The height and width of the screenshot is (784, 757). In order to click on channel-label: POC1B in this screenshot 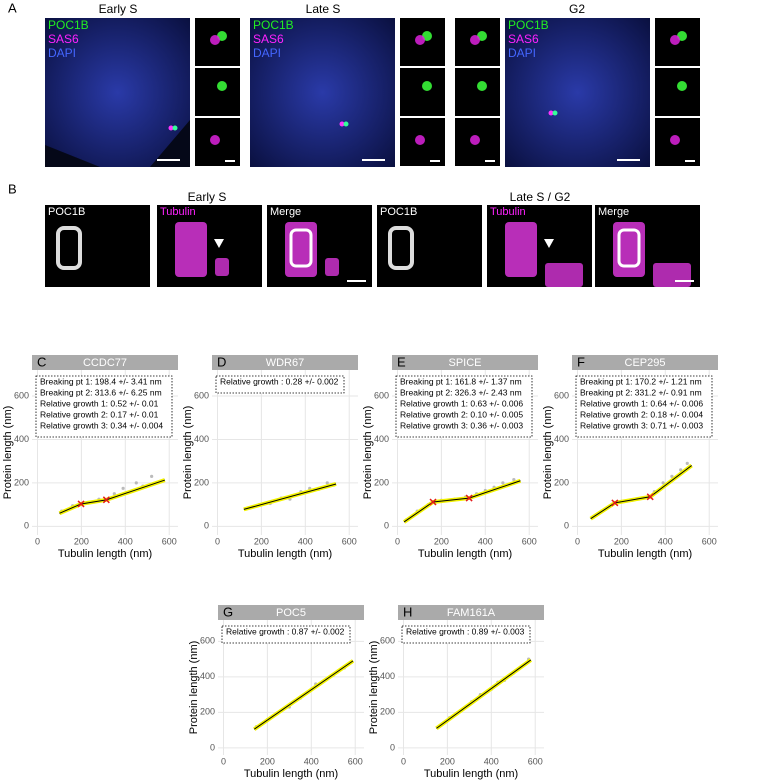, I will do `click(398, 212)`.